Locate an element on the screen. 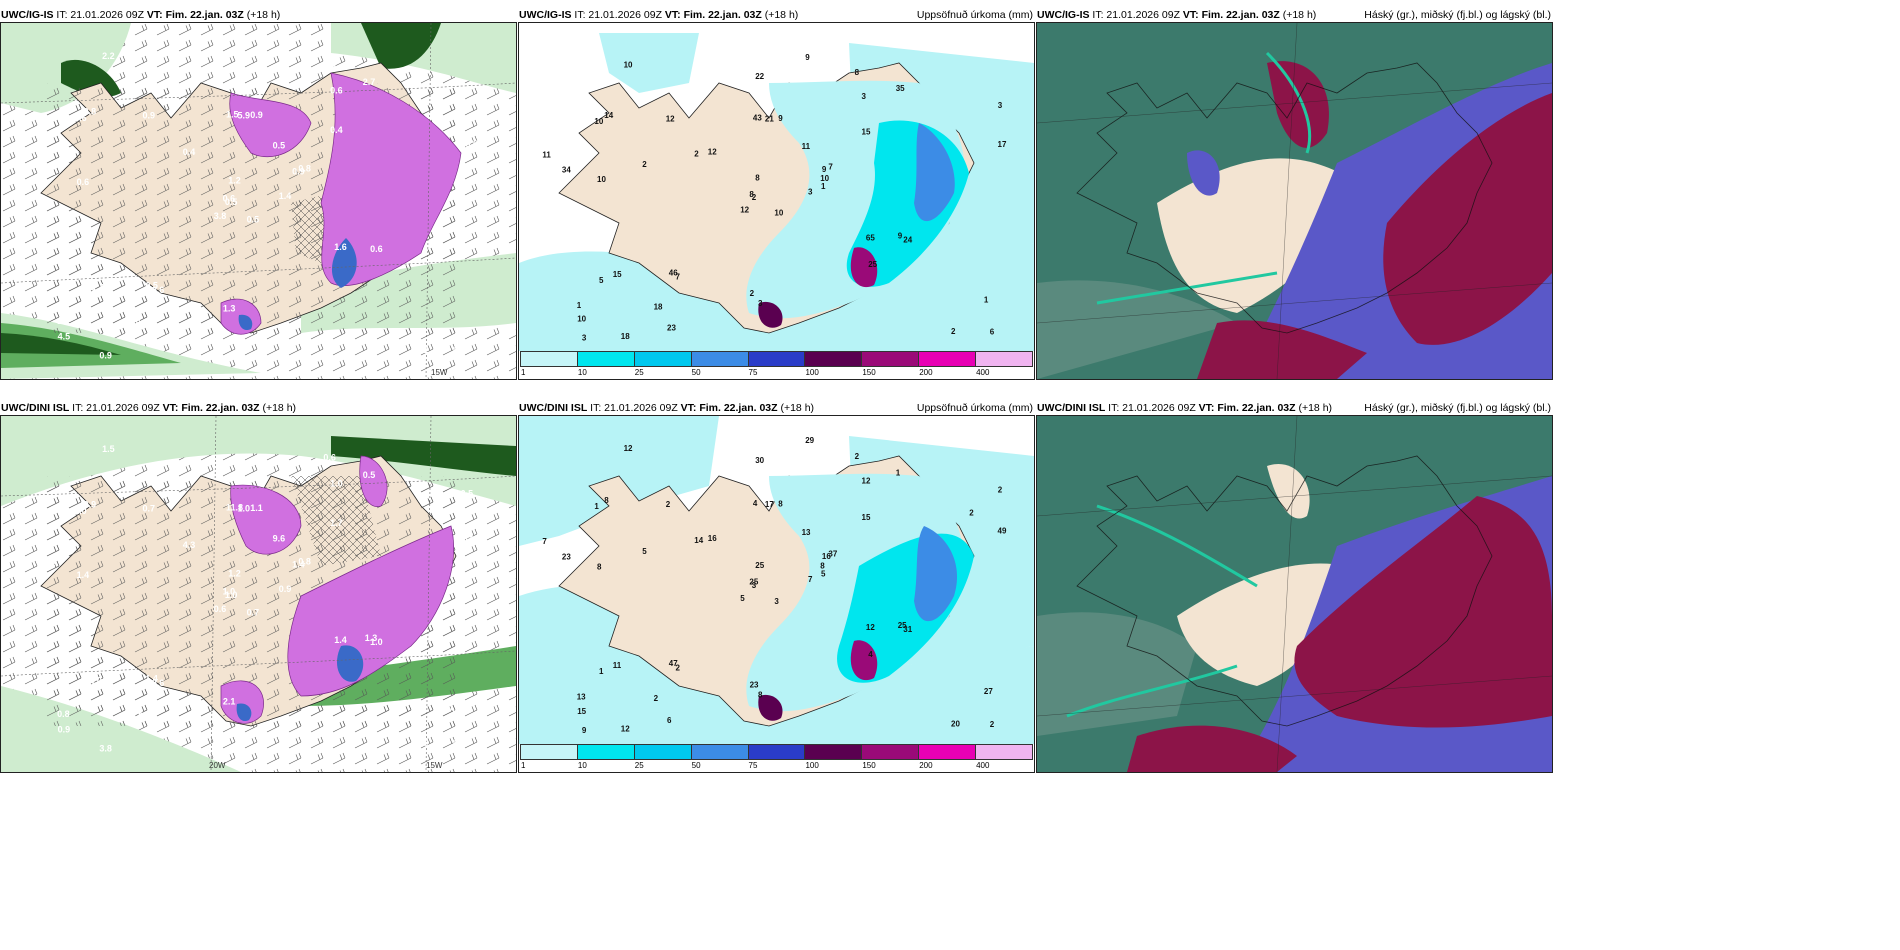  map-value-label: 15 is located at coordinates (581, 711).